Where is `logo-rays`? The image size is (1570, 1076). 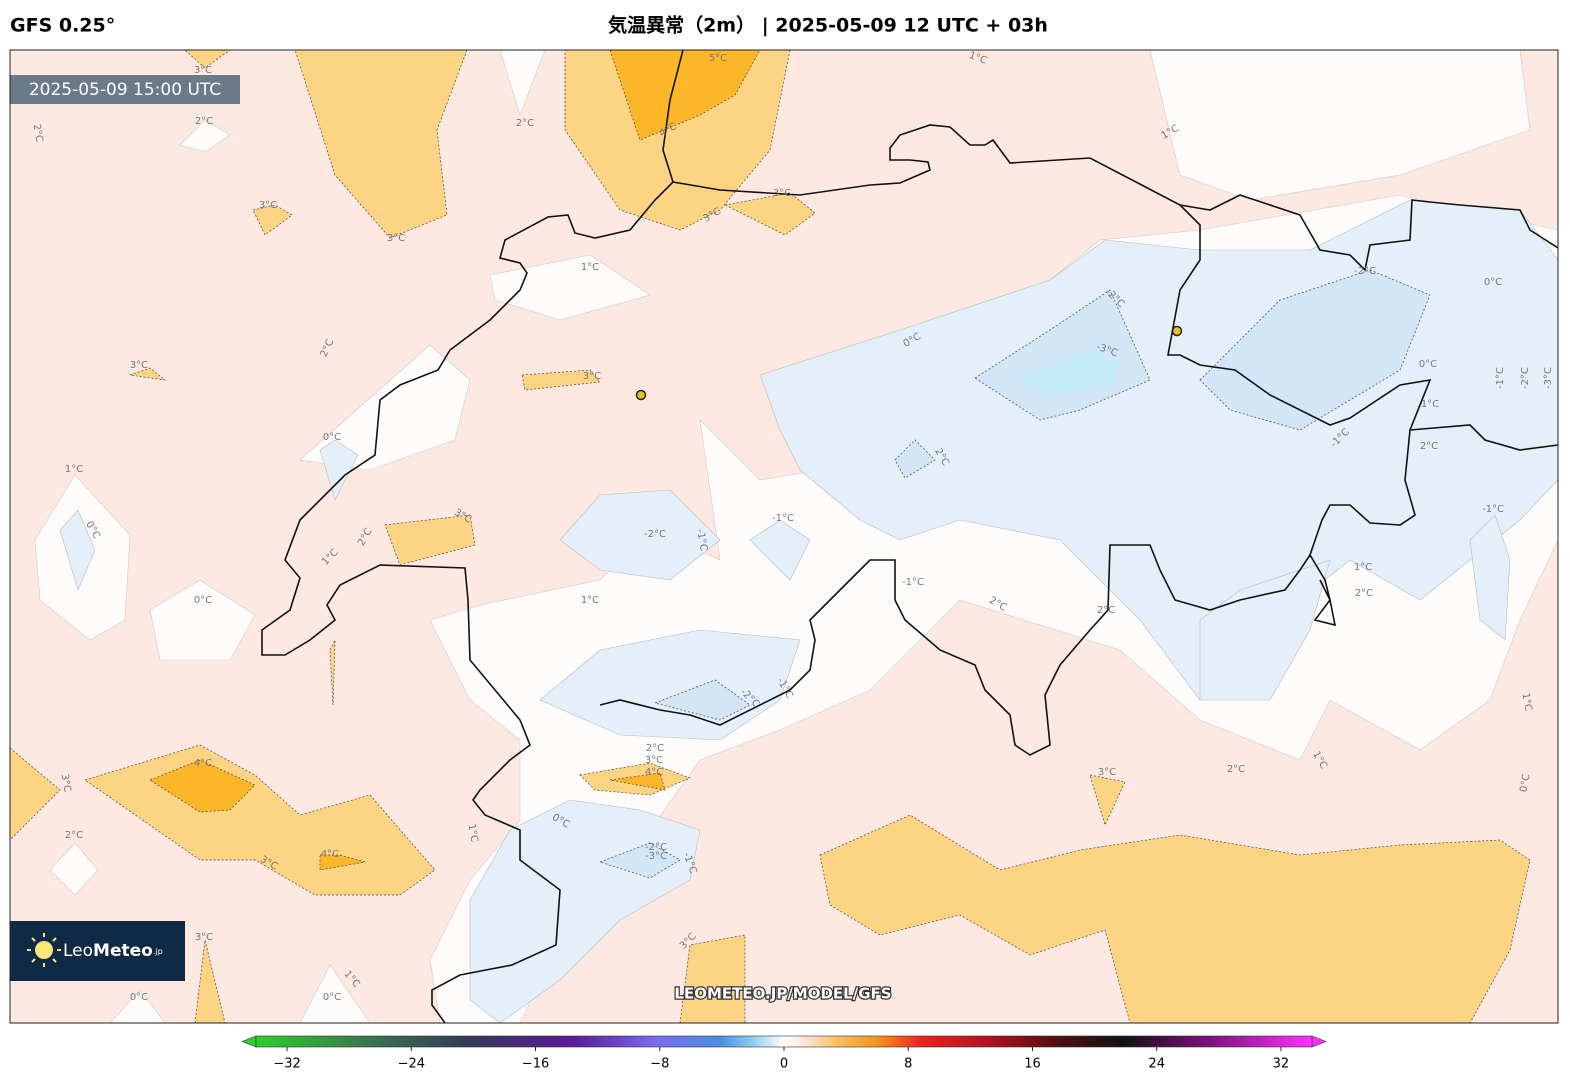 logo-rays is located at coordinates (44, 950).